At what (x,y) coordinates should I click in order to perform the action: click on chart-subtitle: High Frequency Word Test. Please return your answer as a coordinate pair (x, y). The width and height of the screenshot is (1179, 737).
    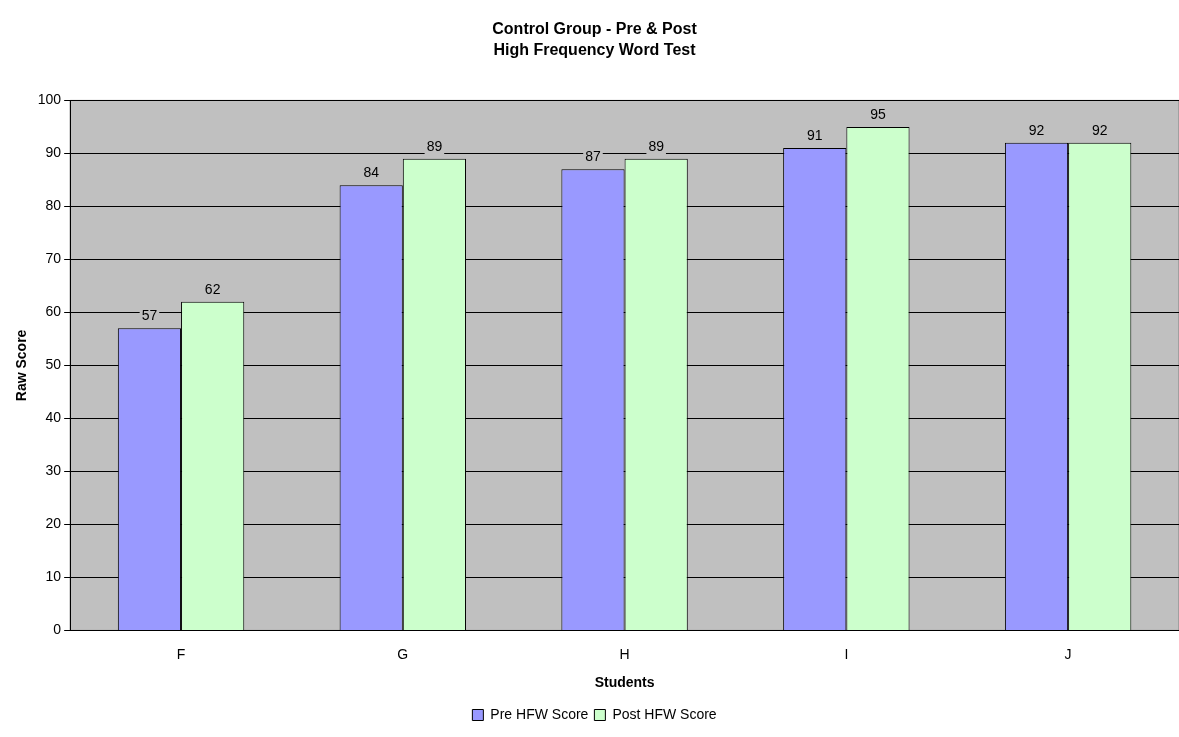
    Looking at the image, I should click on (595, 50).